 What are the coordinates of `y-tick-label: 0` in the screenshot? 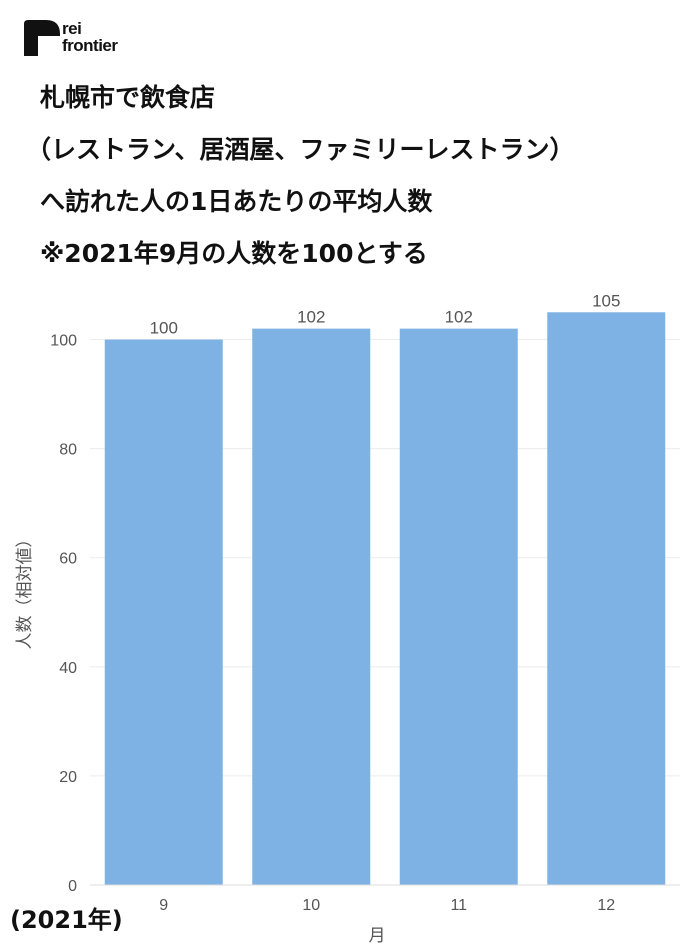 It's located at (72, 886).